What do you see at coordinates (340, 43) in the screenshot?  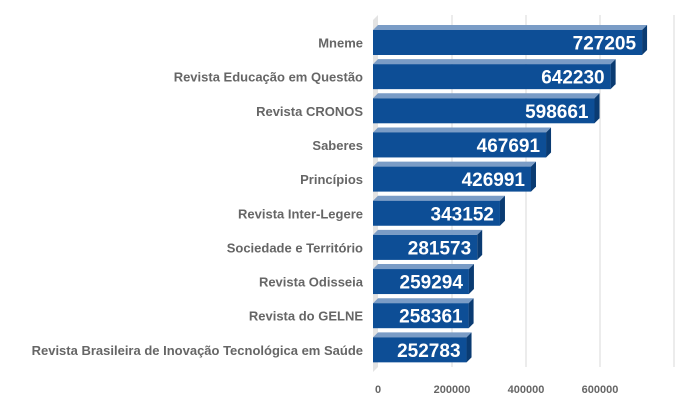 I see `category-label: Mneme` at bounding box center [340, 43].